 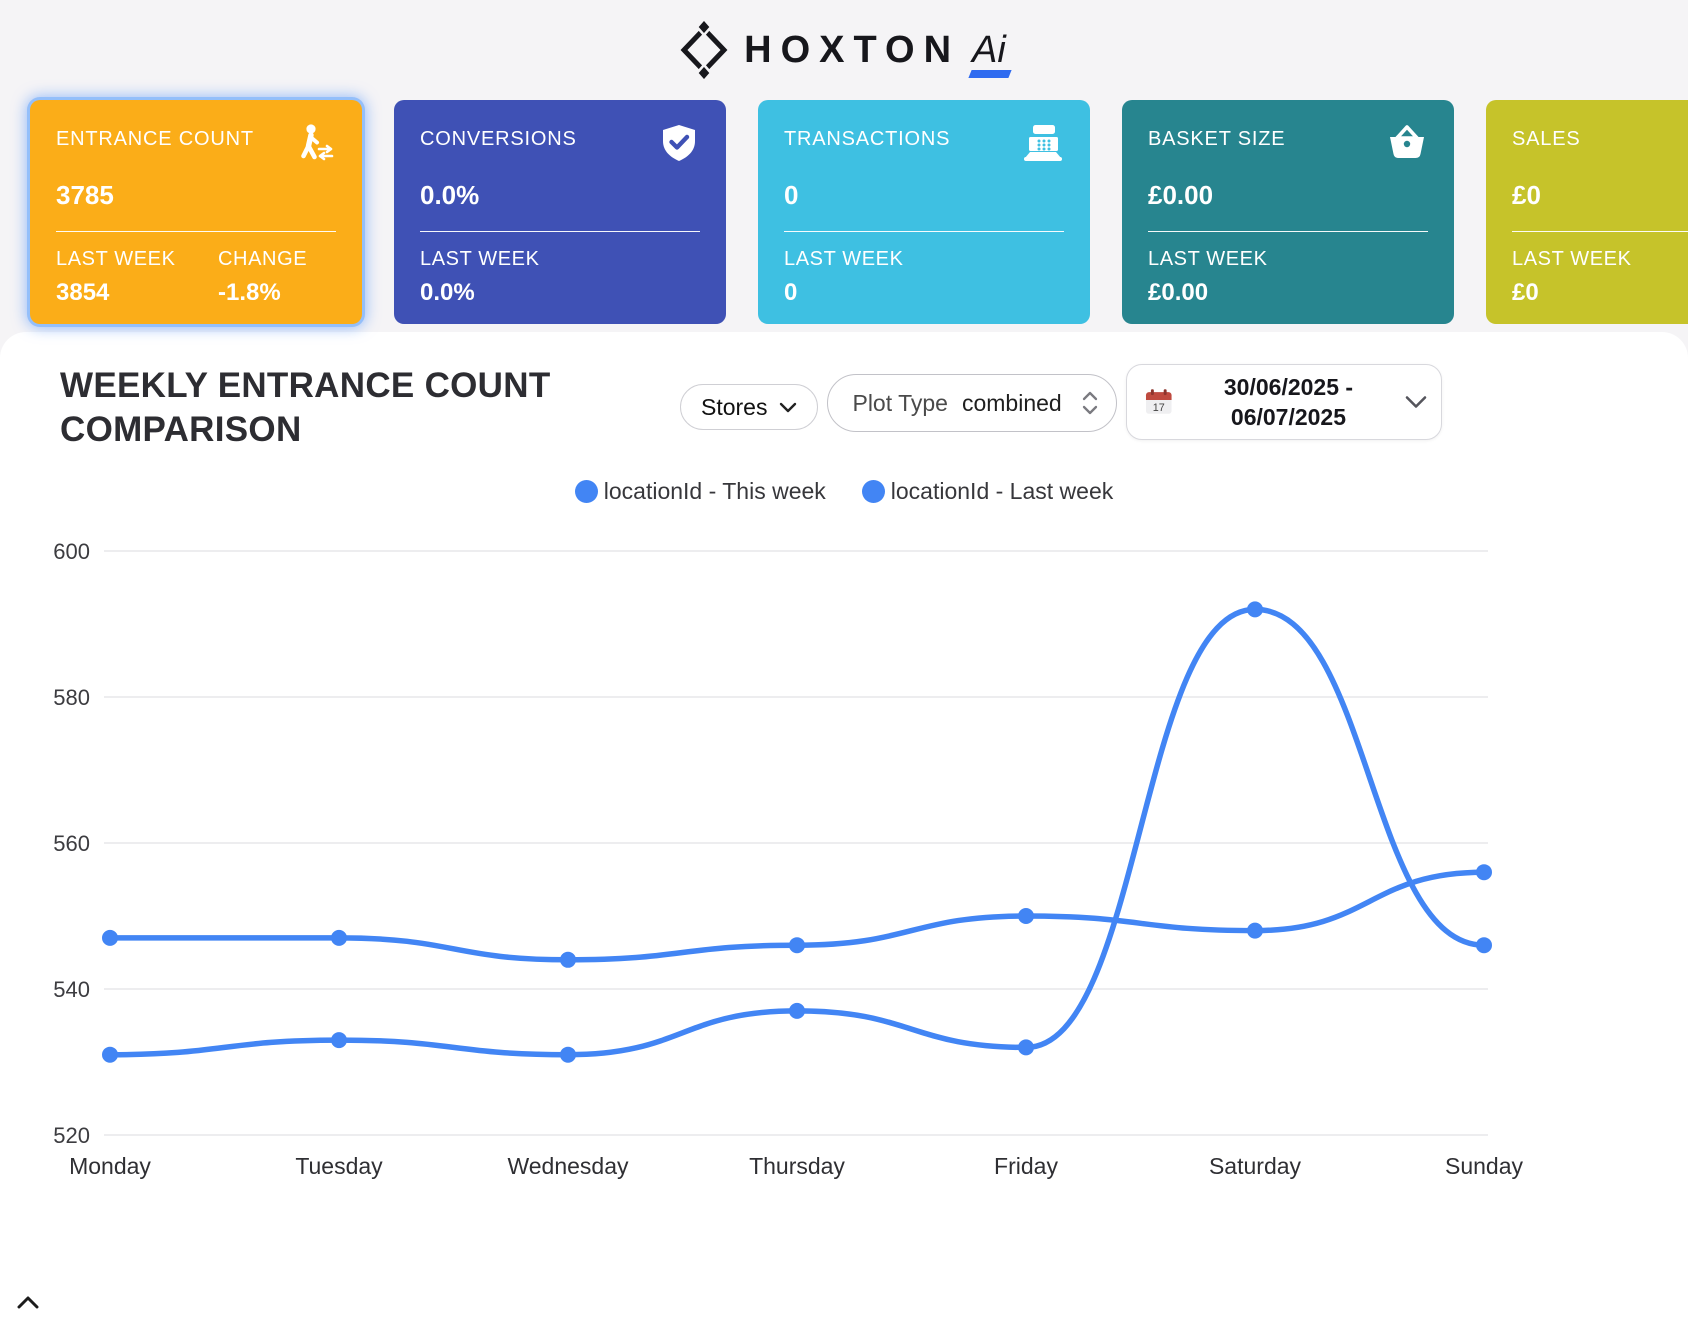 What do you see at coordinates (498, 139) in the screenshot?
I see `kpi-card-title: CONVERSIONS` at bounding box center [498, 139].